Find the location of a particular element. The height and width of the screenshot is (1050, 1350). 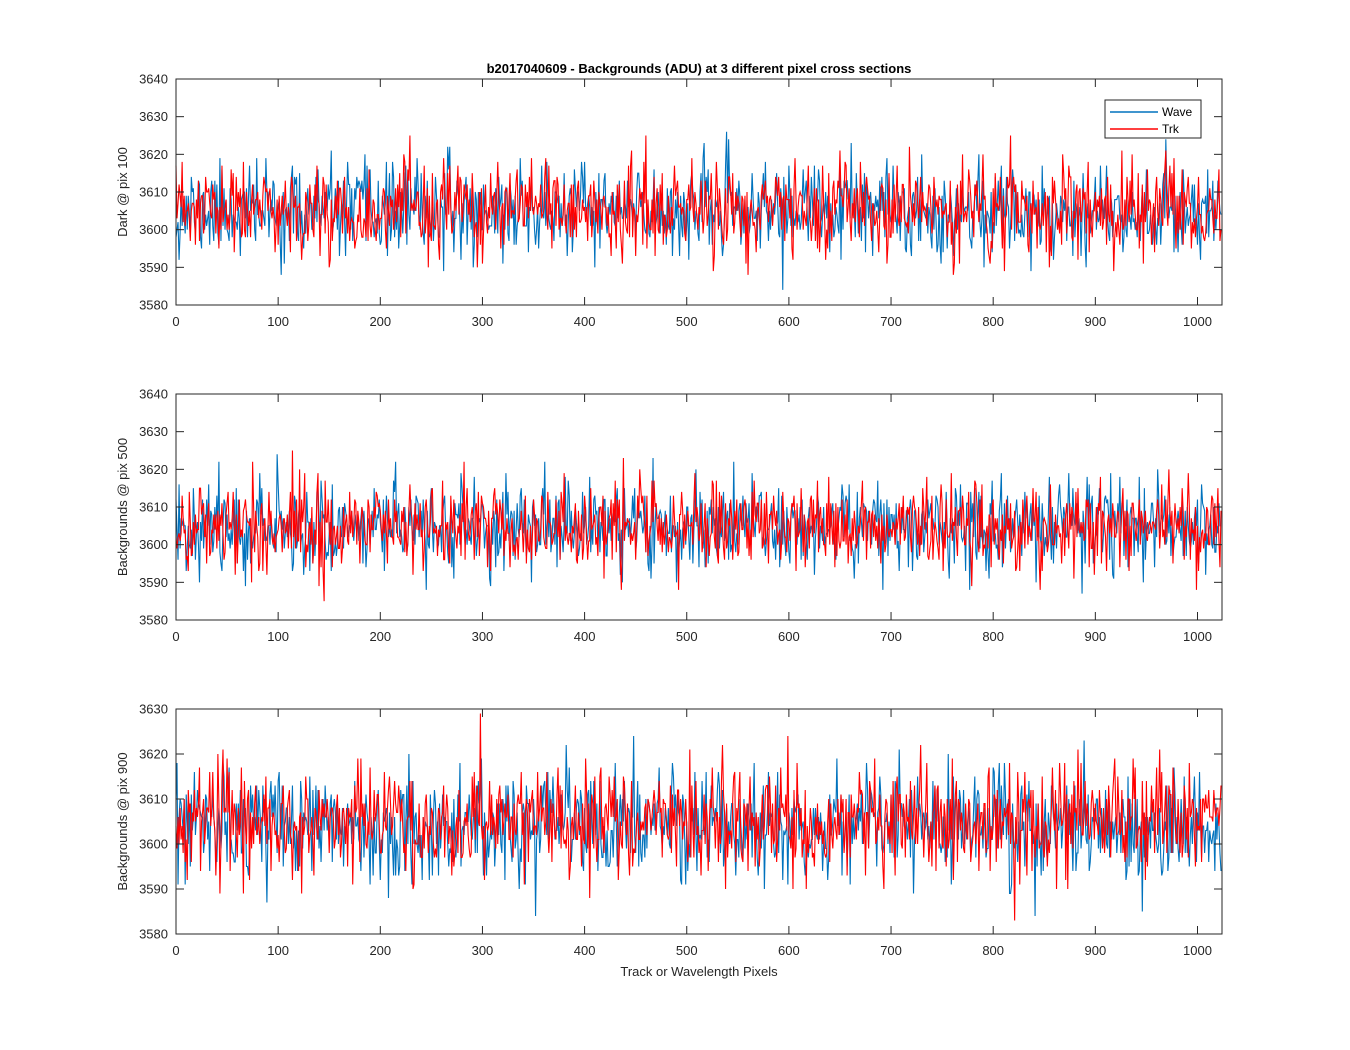

y-axis-label: Backgrounds @ pix 900 is located at coordinates (122, 821).